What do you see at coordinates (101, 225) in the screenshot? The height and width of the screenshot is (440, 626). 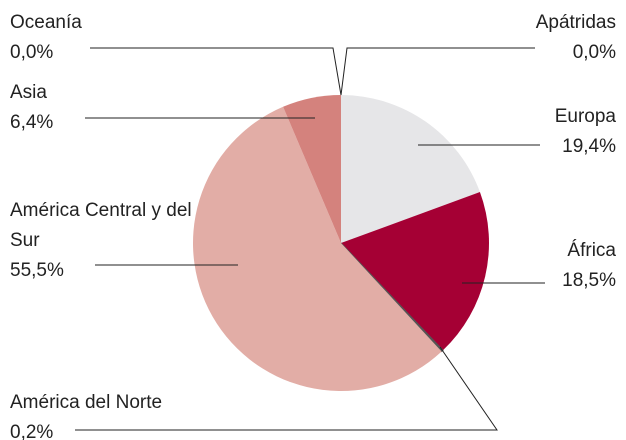 I see `slice-label: América Central y del Sur` at bounding box center [101, 225].